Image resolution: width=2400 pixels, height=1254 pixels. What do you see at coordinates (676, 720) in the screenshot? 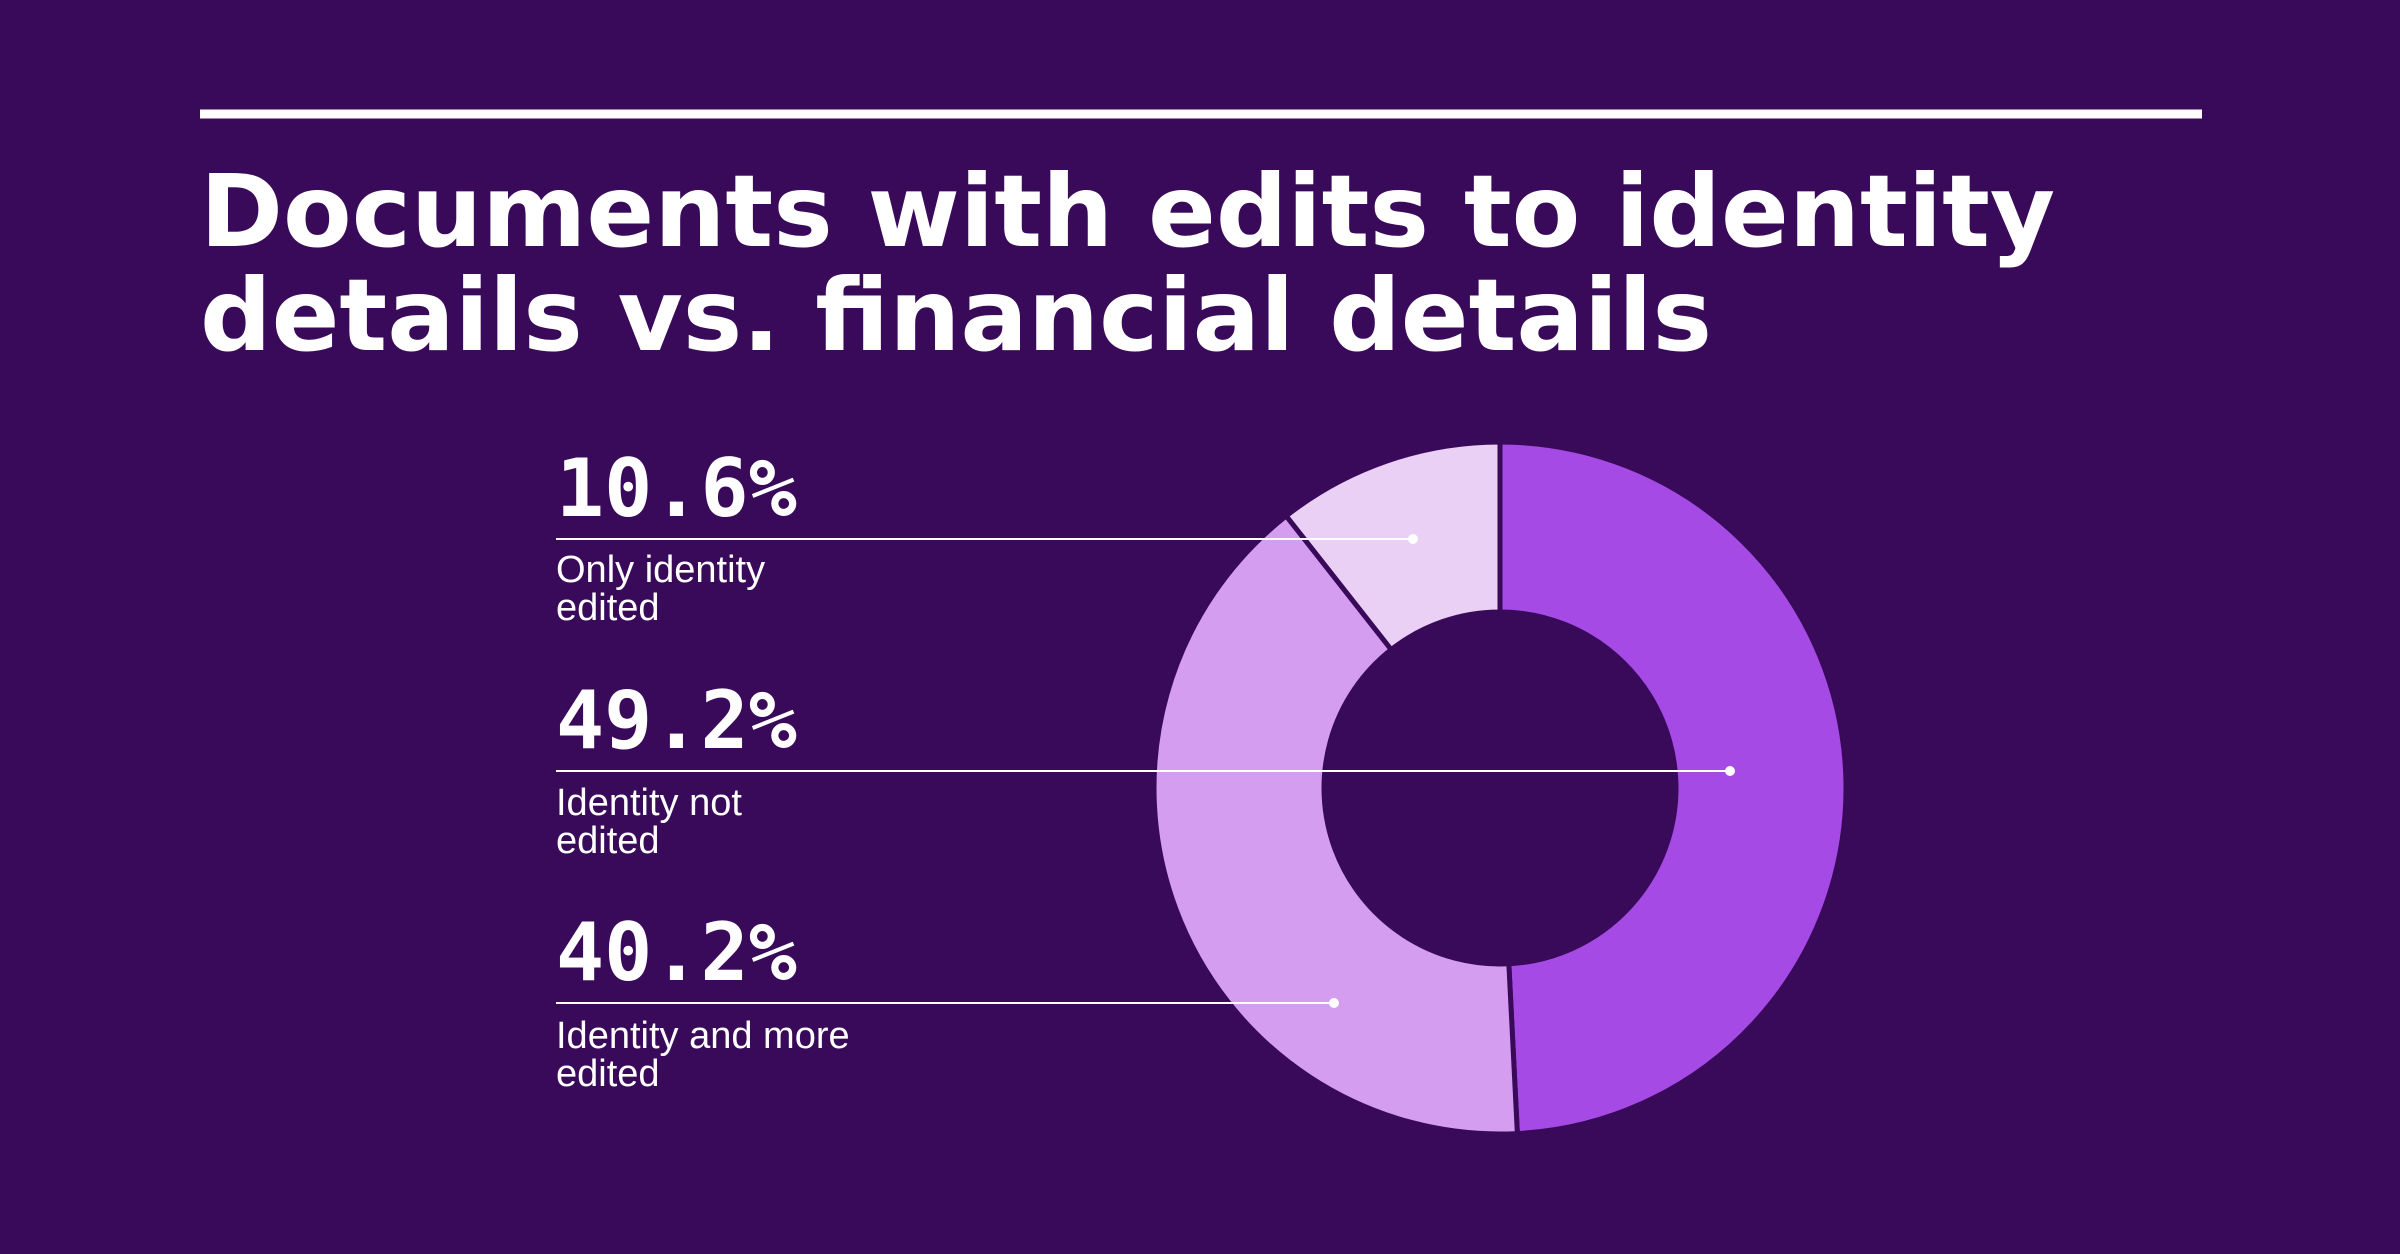
I see `slice-value-label: 49.2%` at bounding box center [676, 720].